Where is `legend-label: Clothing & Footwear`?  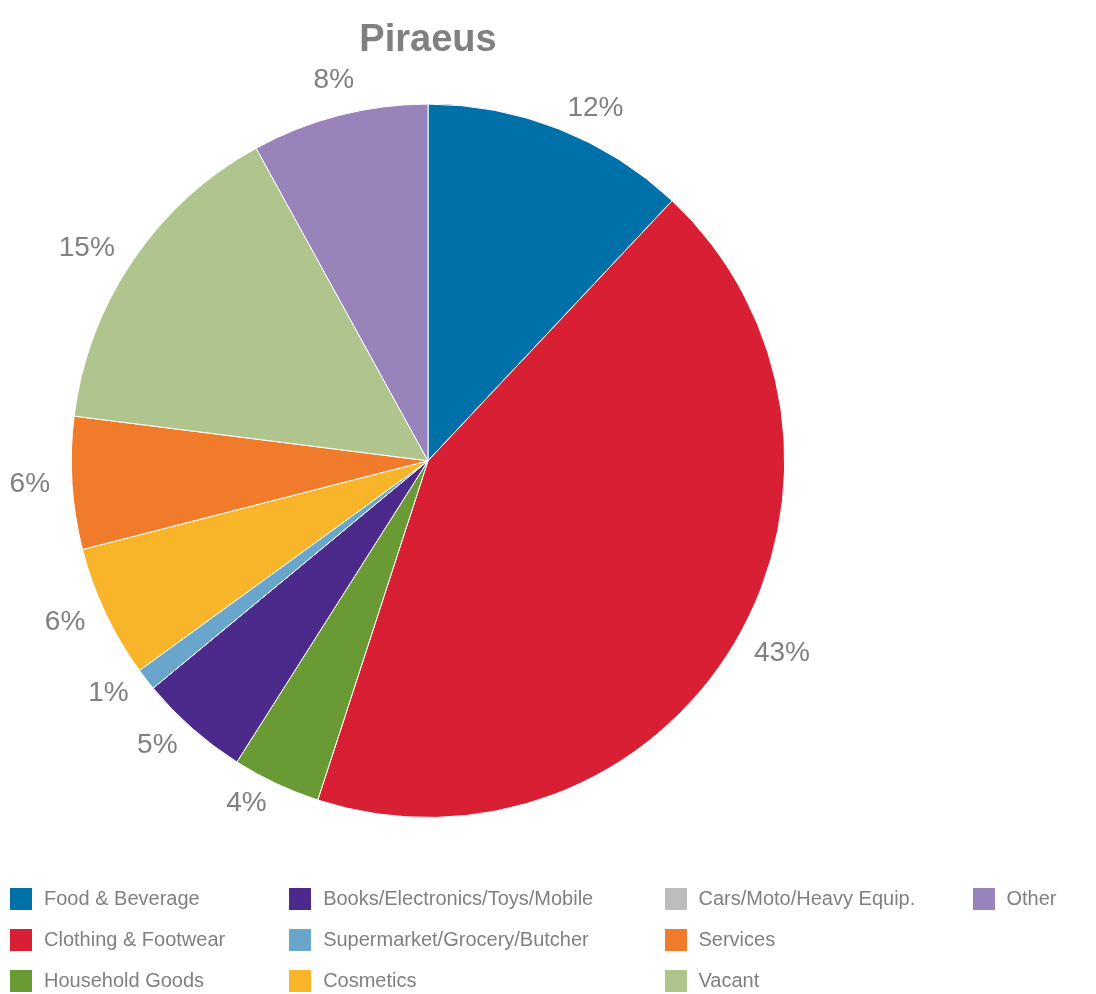
legend-label: Clothing & Footwear is located at coordinates (135, 939).